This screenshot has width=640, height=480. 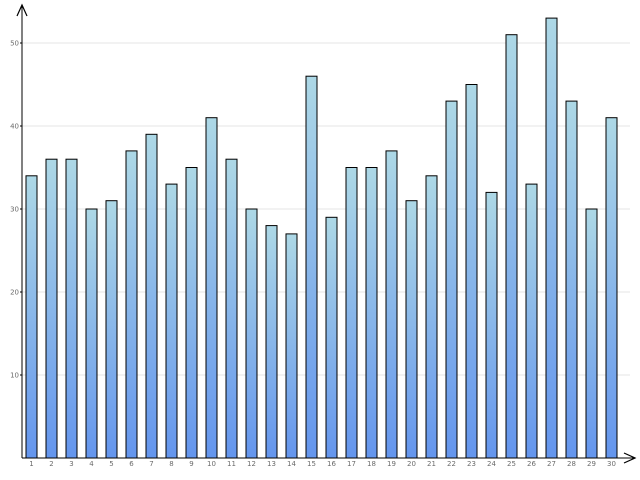 I want to click on x-tick-label: 16, so click(x=331, y=464).